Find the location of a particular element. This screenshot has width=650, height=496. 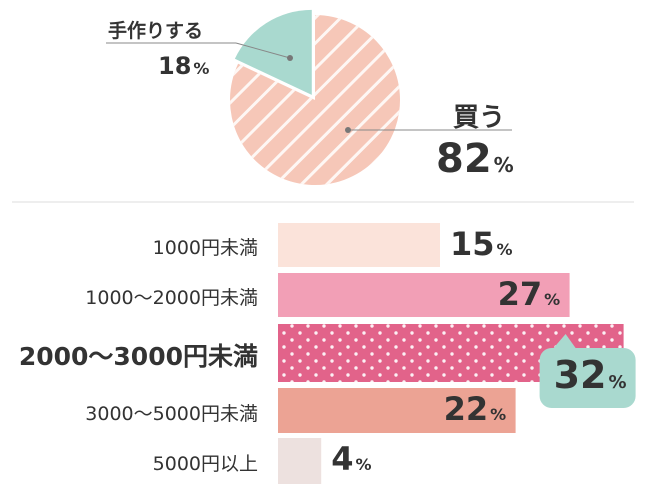

bar-value-label-number: 27 is located at coordinates (520, 294).